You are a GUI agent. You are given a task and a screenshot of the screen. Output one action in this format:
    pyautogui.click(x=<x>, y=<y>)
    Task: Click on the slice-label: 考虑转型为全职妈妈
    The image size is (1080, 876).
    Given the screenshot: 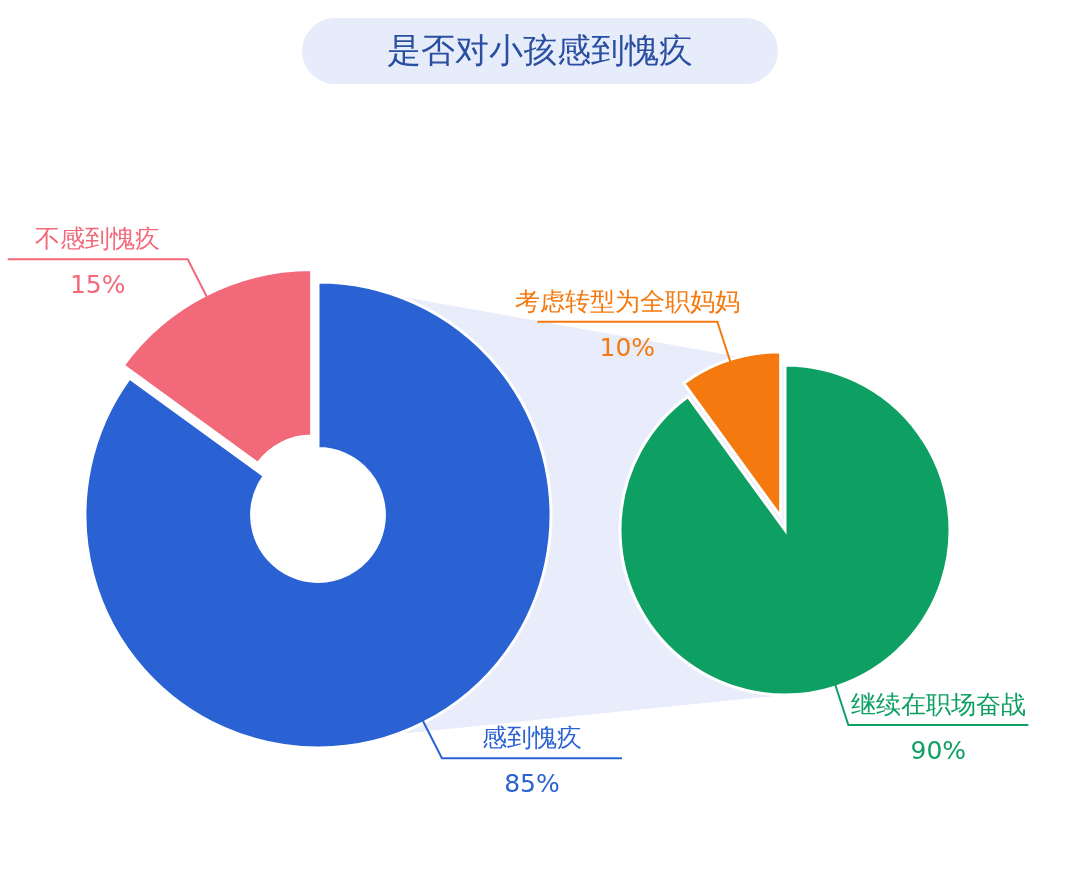 What is the action you would take?
    pyautogui.click(x=627, y=301)
    